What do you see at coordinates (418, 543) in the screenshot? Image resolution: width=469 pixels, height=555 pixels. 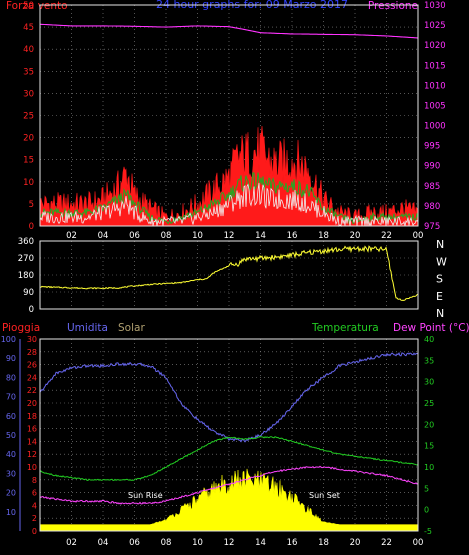 I see `weather-x-tick: 00` at bounding box center [418, 543].